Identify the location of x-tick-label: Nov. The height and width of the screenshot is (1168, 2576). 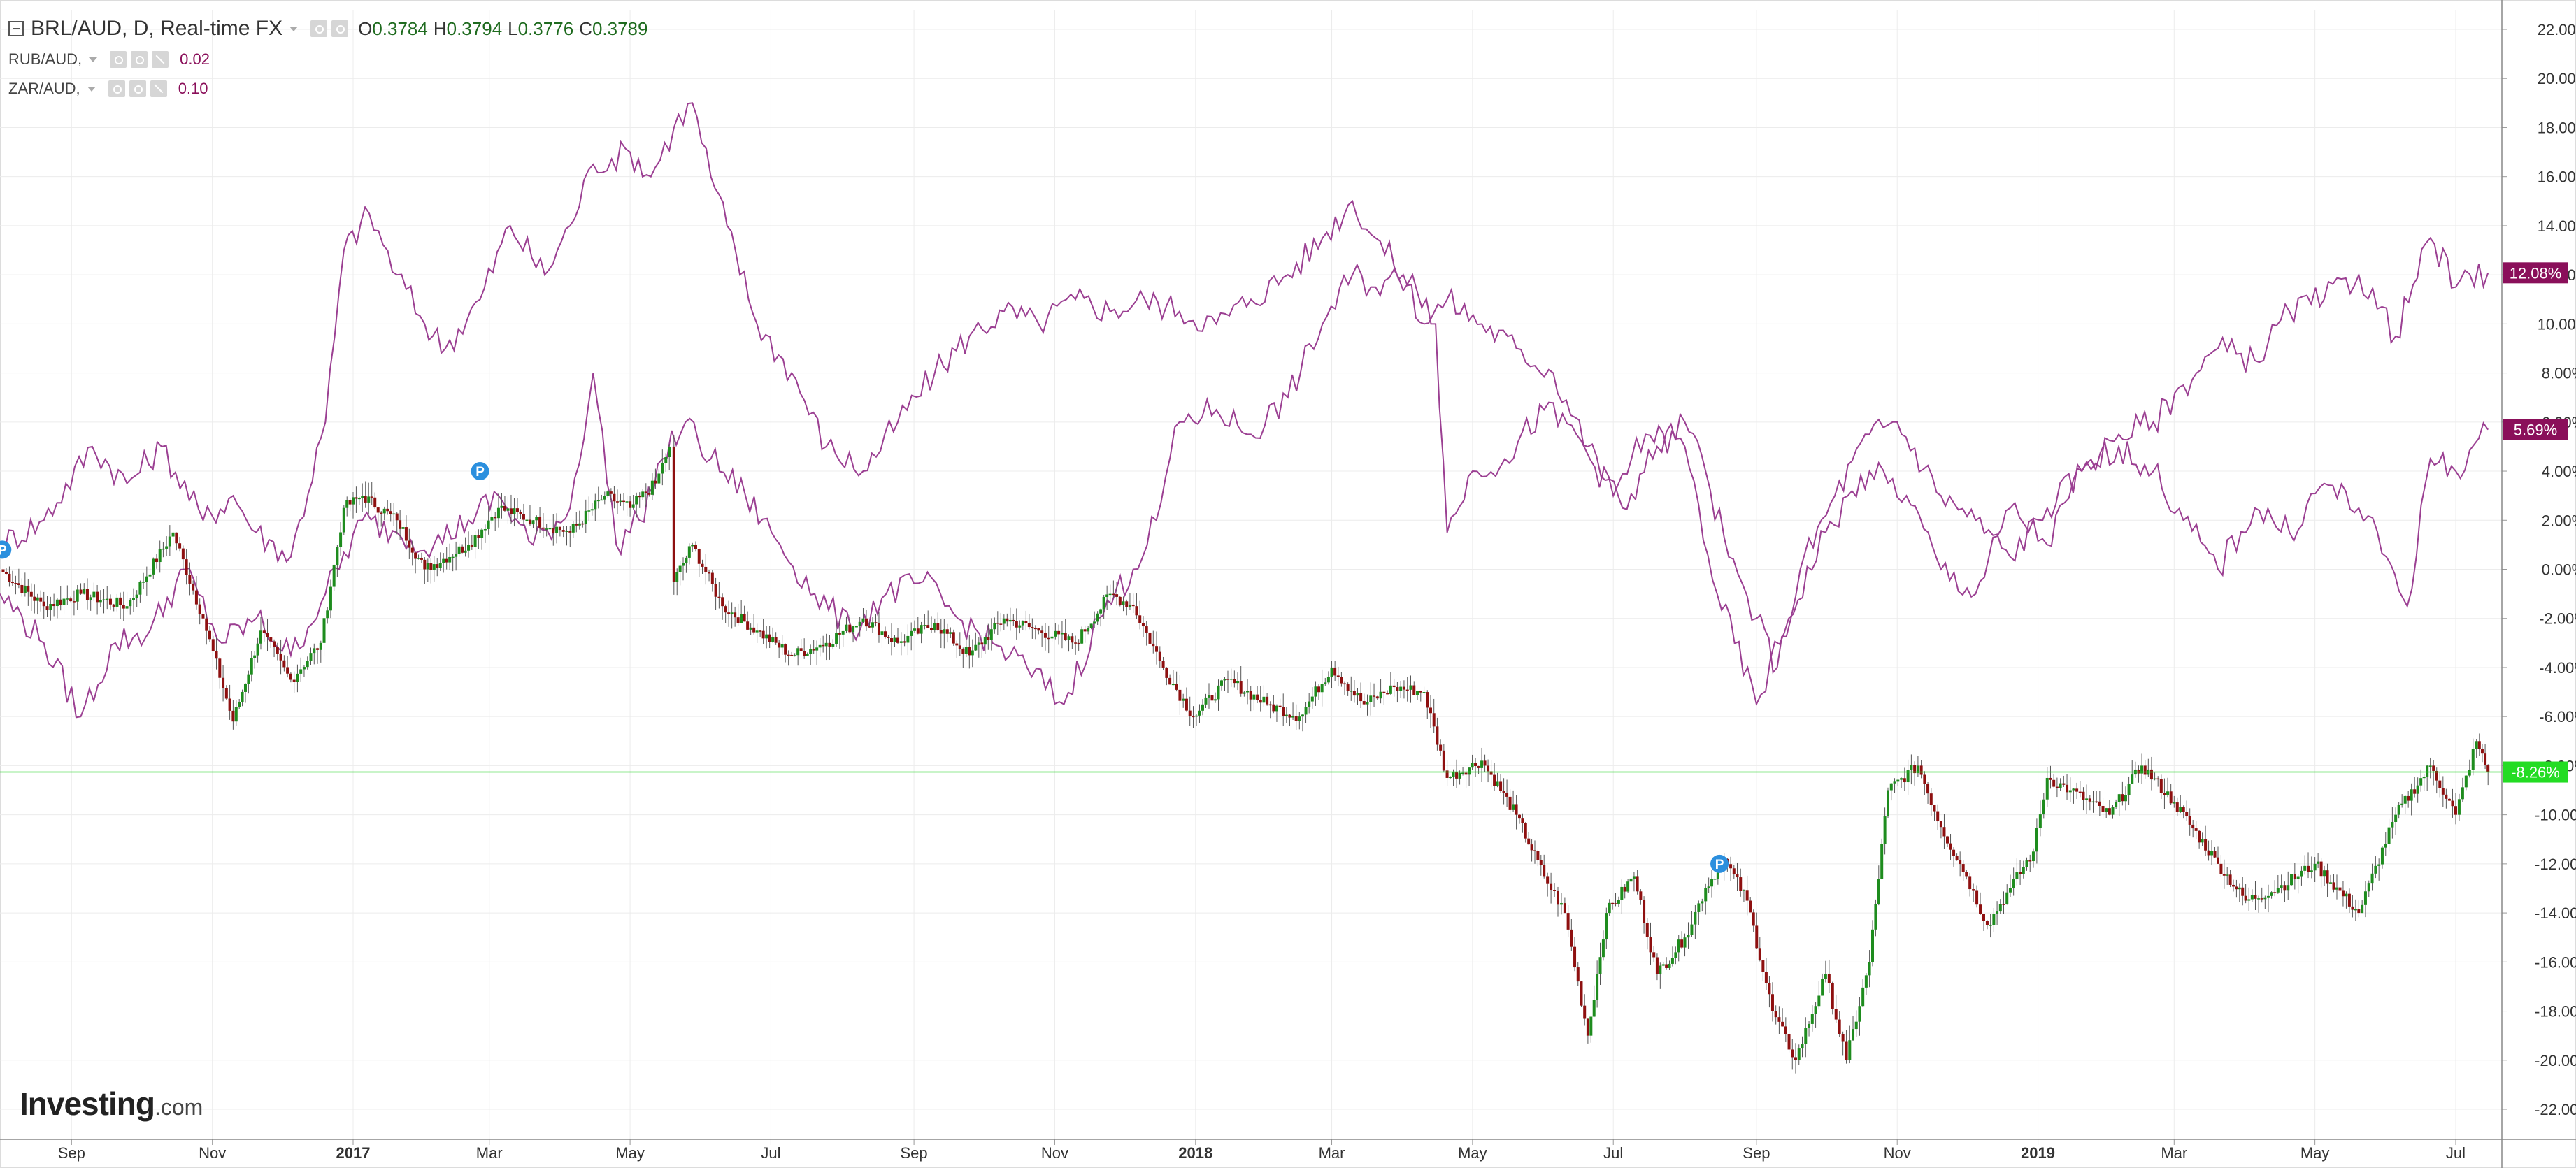
(1054, 1153).